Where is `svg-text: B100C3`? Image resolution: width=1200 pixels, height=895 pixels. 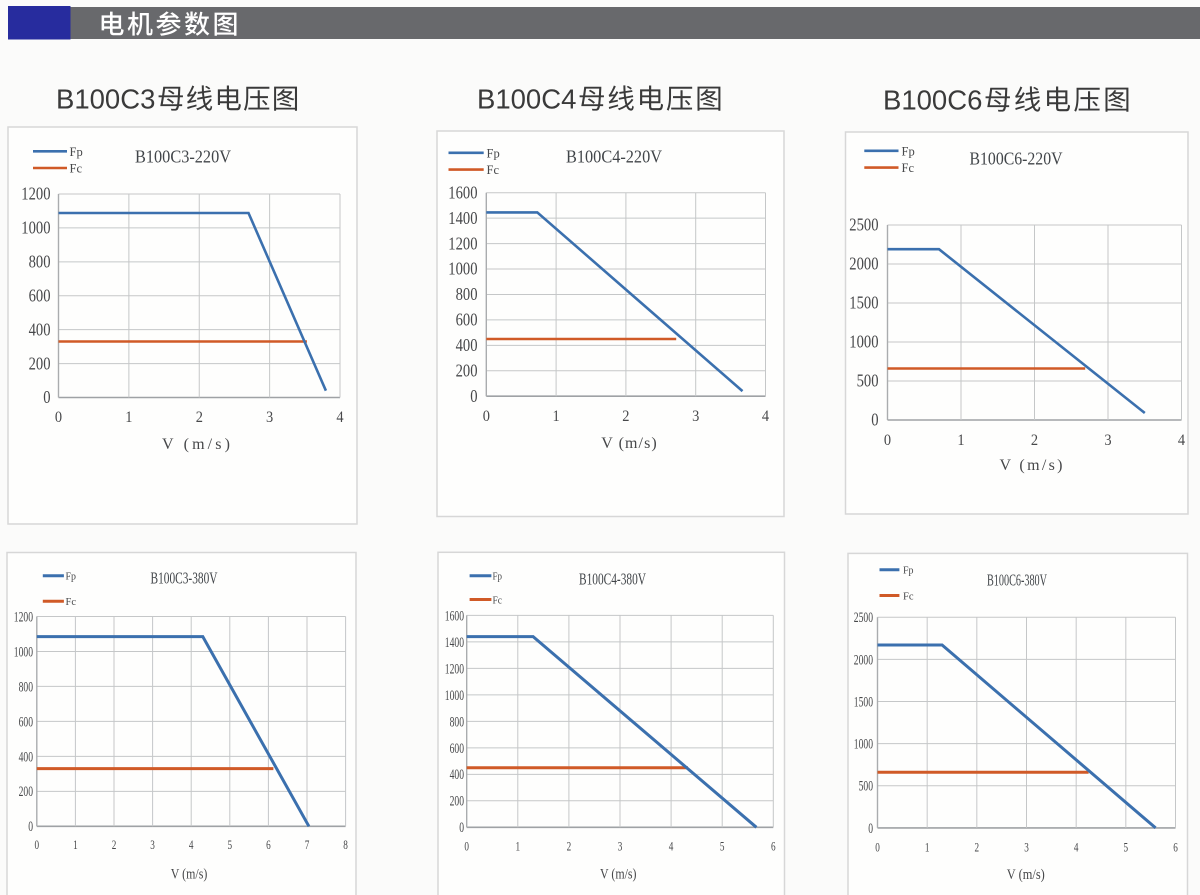
svg-text: B100C3 is located at coordinates (105, 99).